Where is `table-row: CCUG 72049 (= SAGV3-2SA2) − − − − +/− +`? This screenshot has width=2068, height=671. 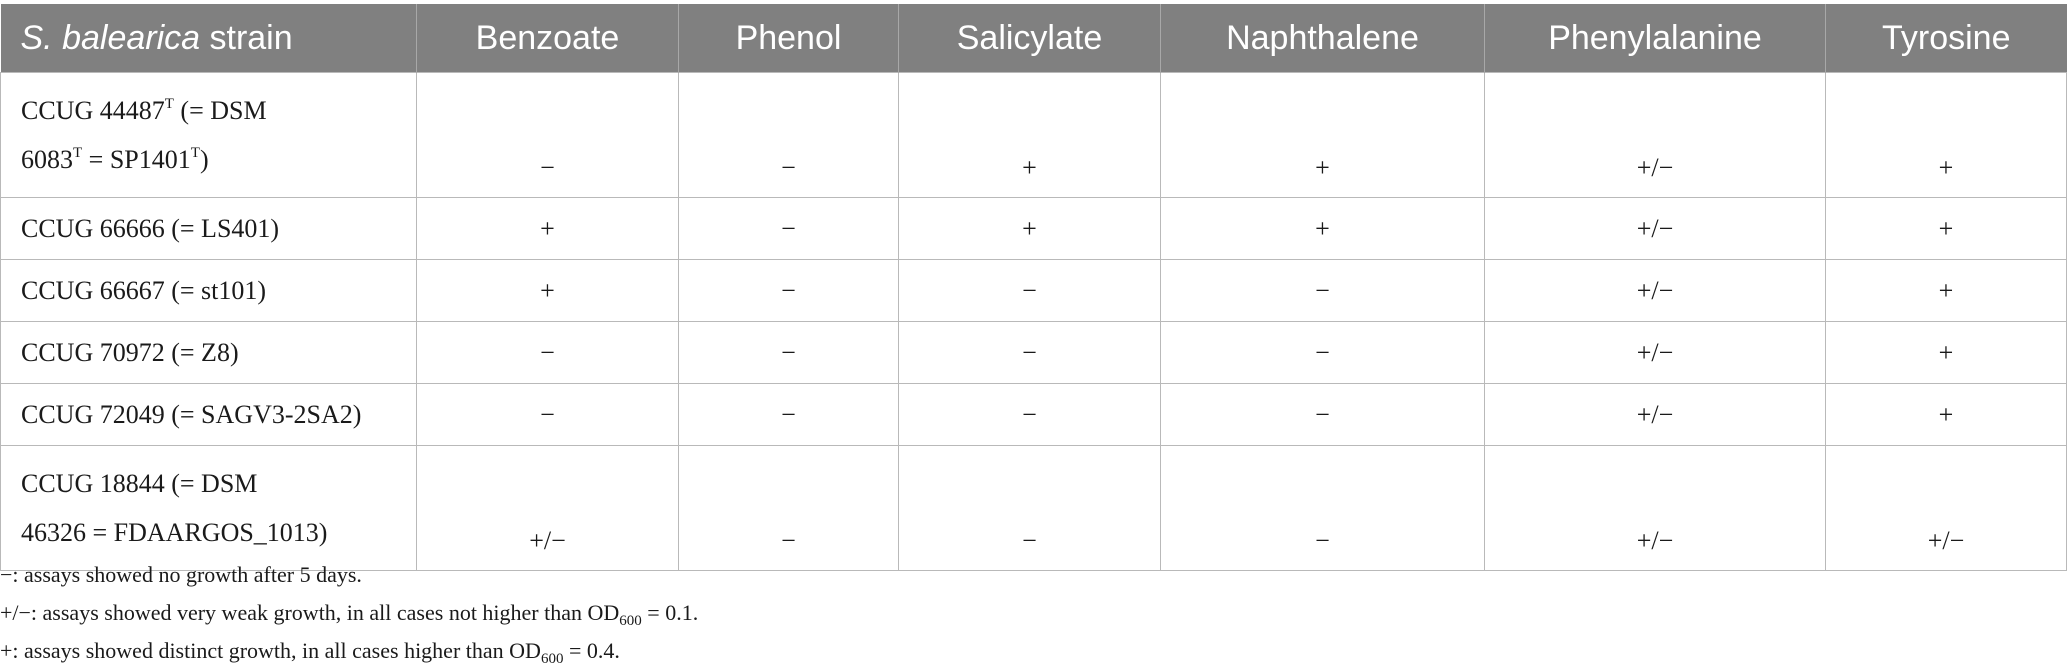
table-row: CCUG 72049 (= SAGV3-2SA2) − − − − +/− + is located at coordinates (1033, 414).